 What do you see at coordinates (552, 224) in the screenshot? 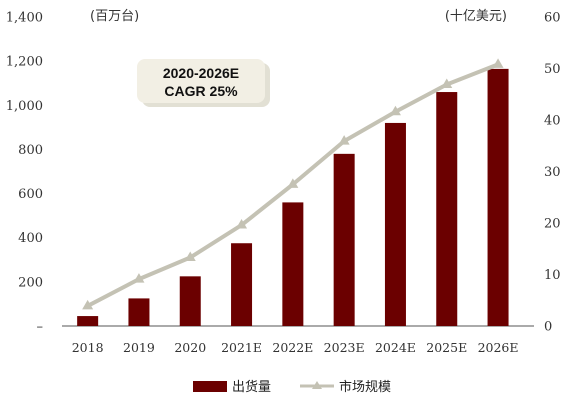
I see `right-tick-label: 20` at bounding box center [552, 224].